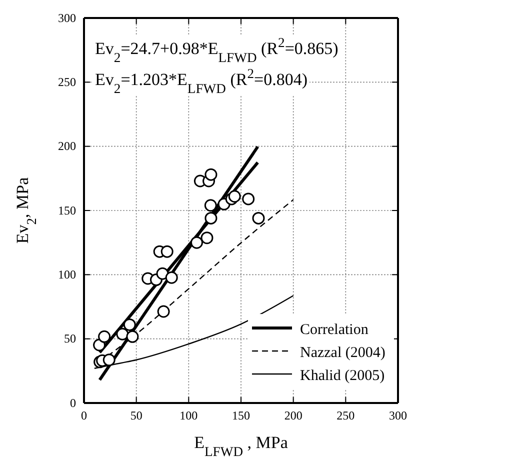  Describe the element at coordinates (67, 17) in the screenshot. I see `y-tick-label: 300` at that location.